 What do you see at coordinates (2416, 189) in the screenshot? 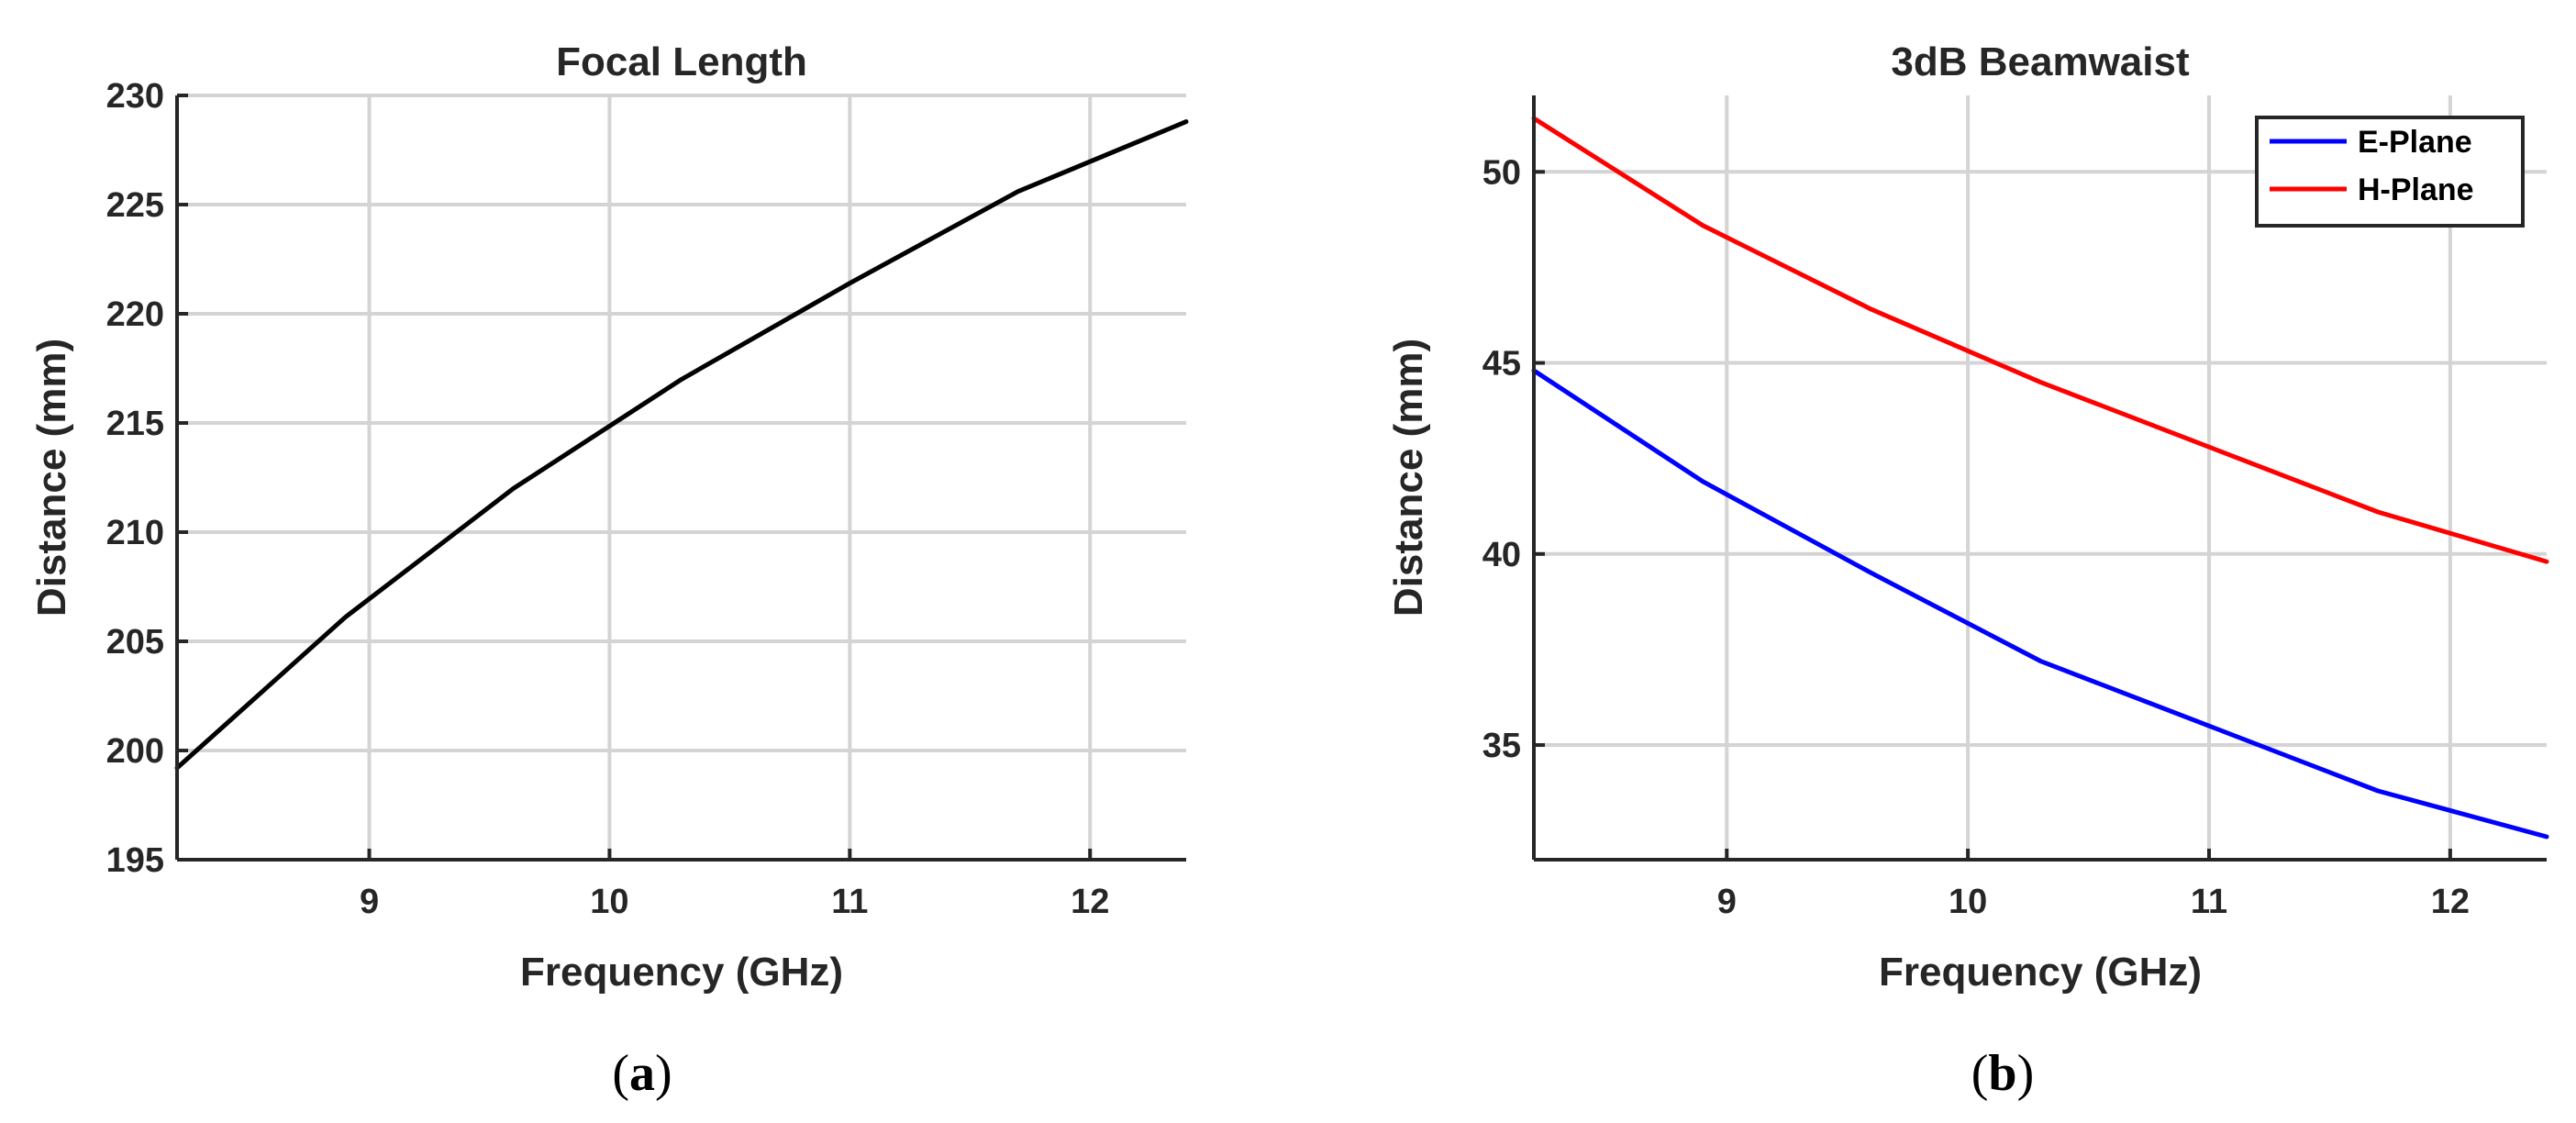
I see `legend-label: H-Plane` at bounding box center [2416, 189].